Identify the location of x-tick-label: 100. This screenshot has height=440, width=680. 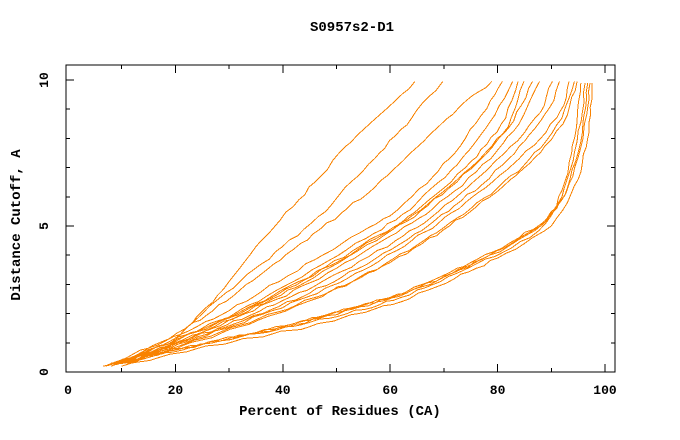
(605, 390).